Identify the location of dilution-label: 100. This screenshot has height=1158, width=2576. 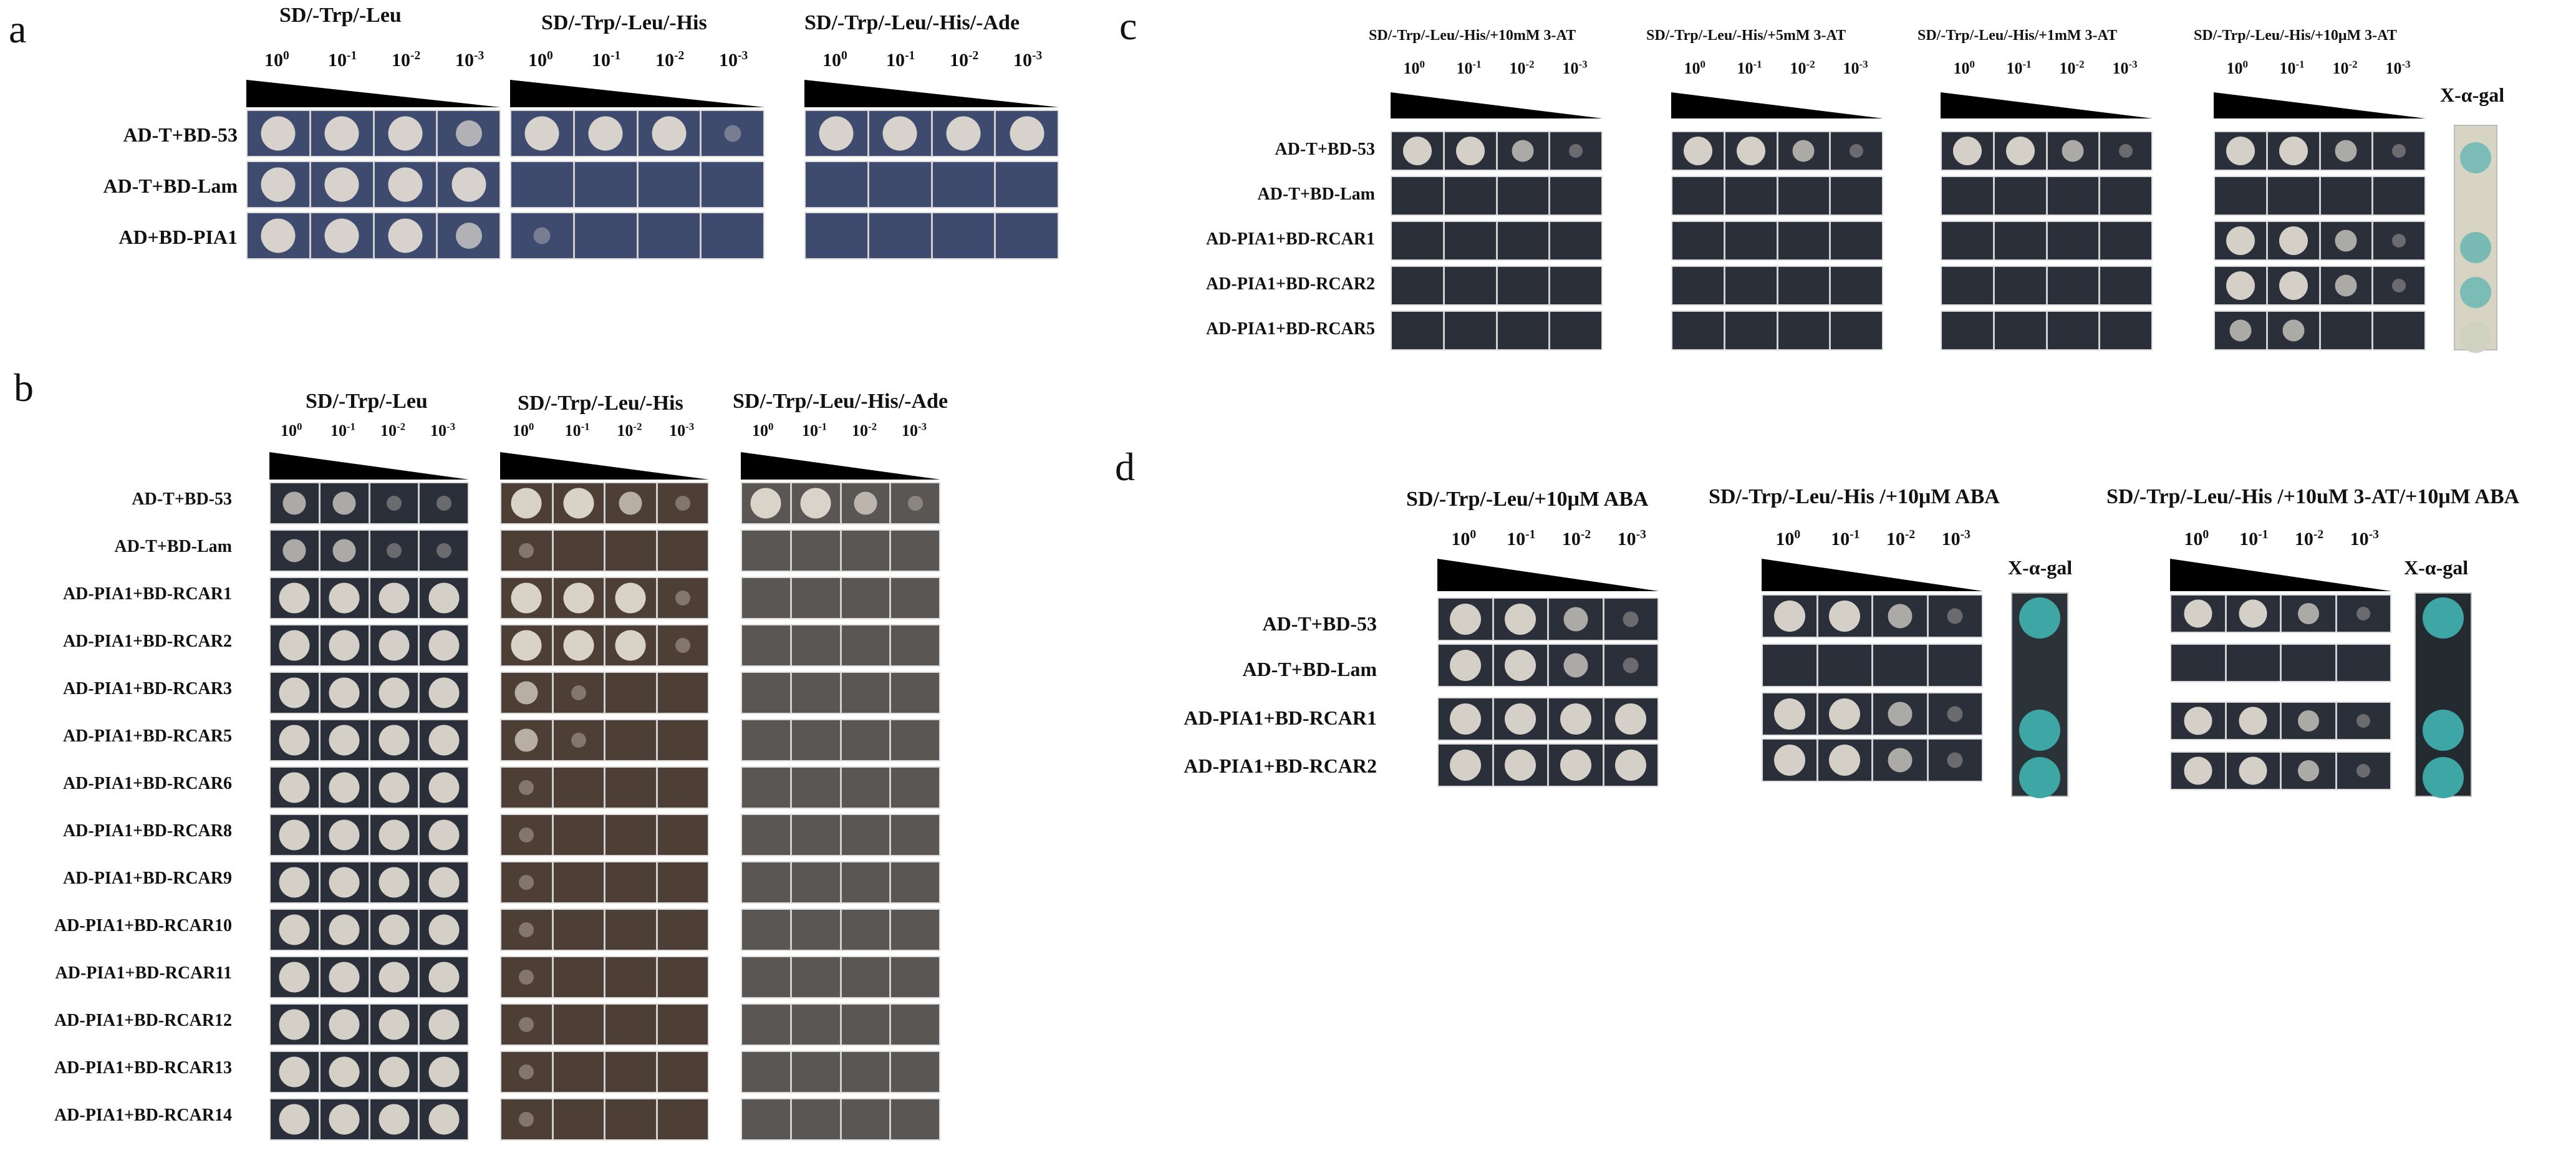
(1414, 68).